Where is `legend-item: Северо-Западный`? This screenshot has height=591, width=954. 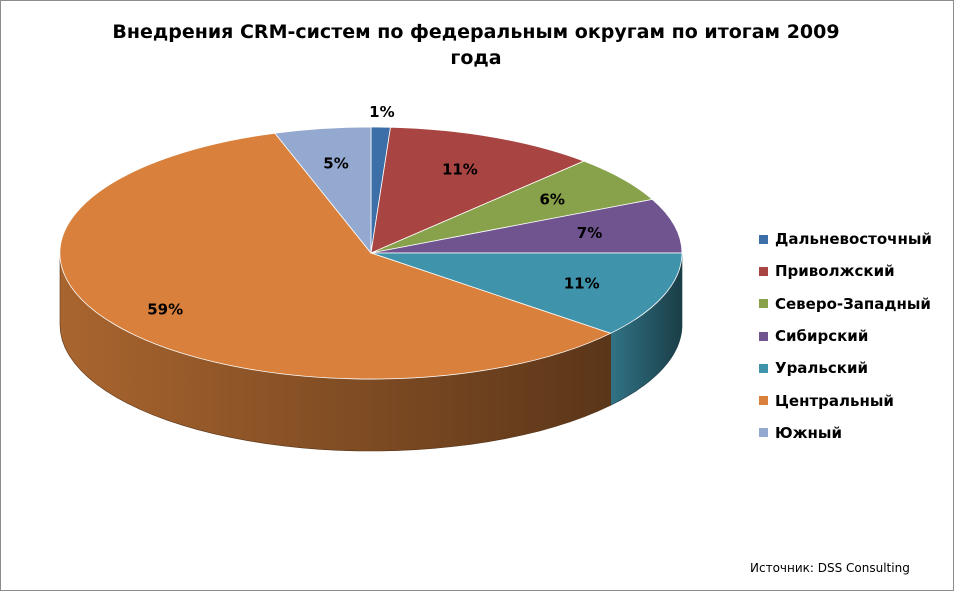
legend-item: Северо-Западный is located at coordinates (845, 304).